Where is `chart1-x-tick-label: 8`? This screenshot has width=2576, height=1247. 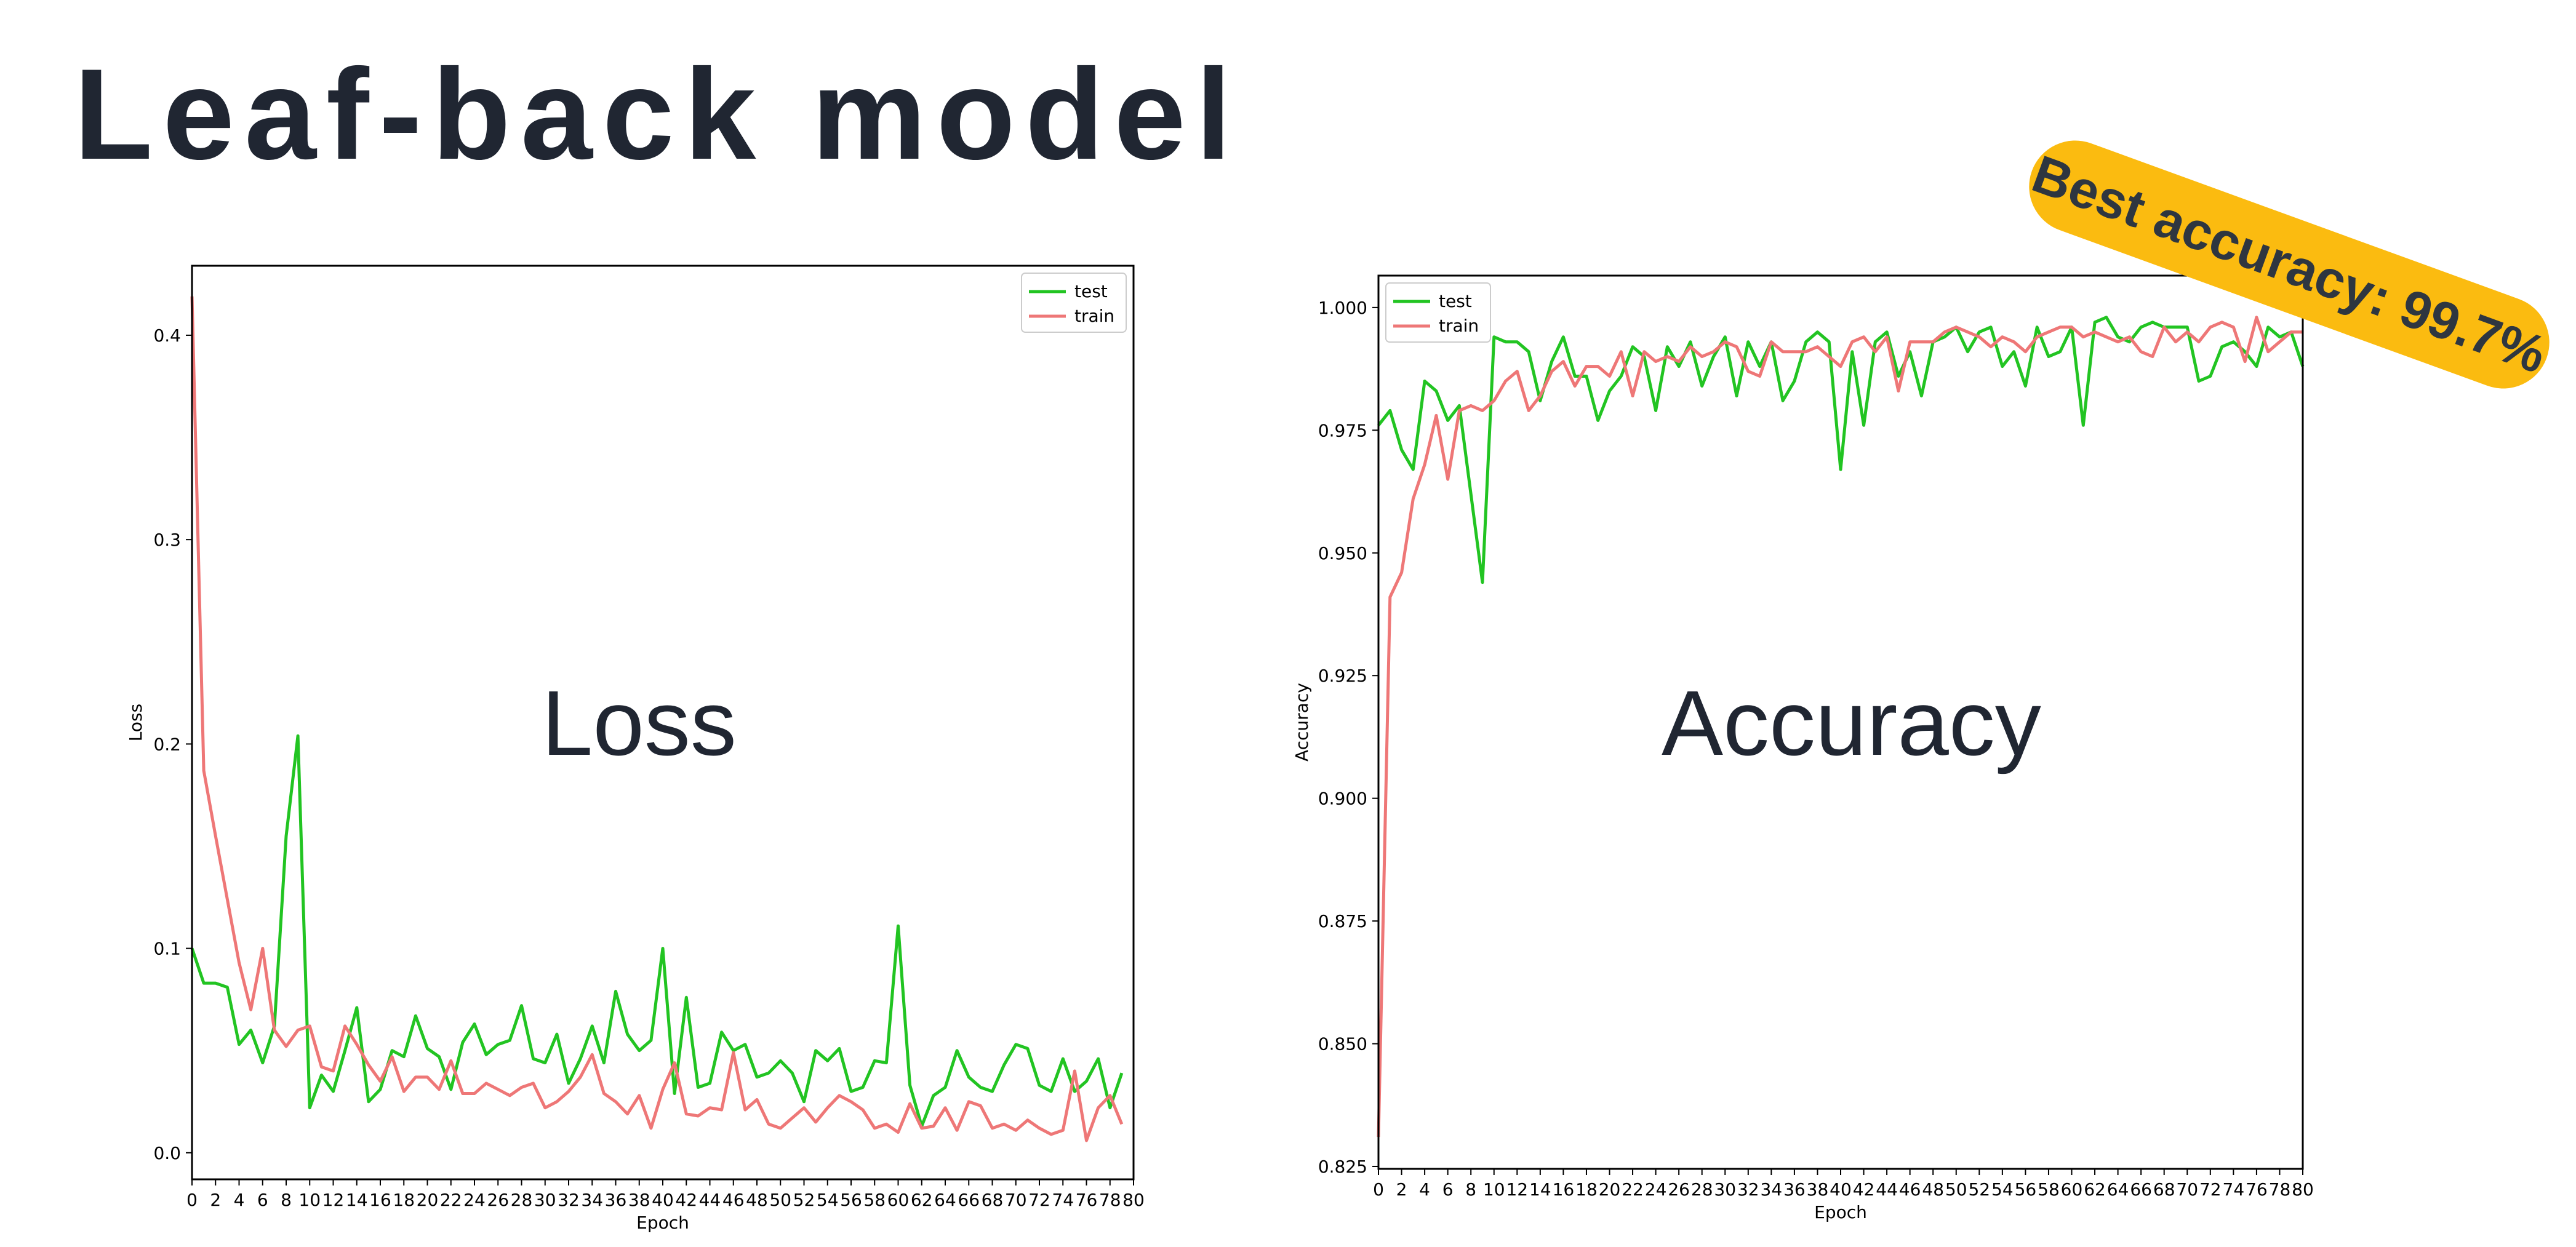
chart1-x-tick-label: 8 is located at coordinates (1470, 1189).